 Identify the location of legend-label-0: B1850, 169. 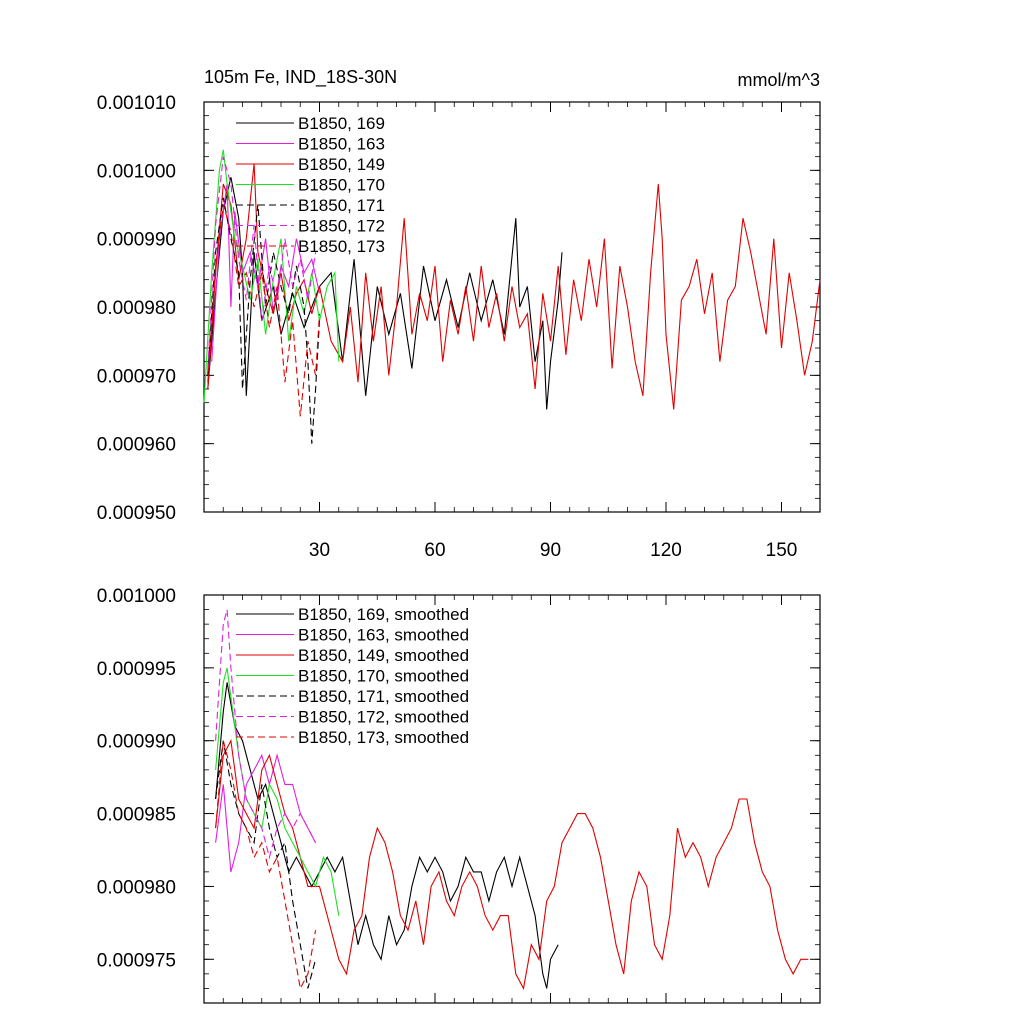
(341, 123).